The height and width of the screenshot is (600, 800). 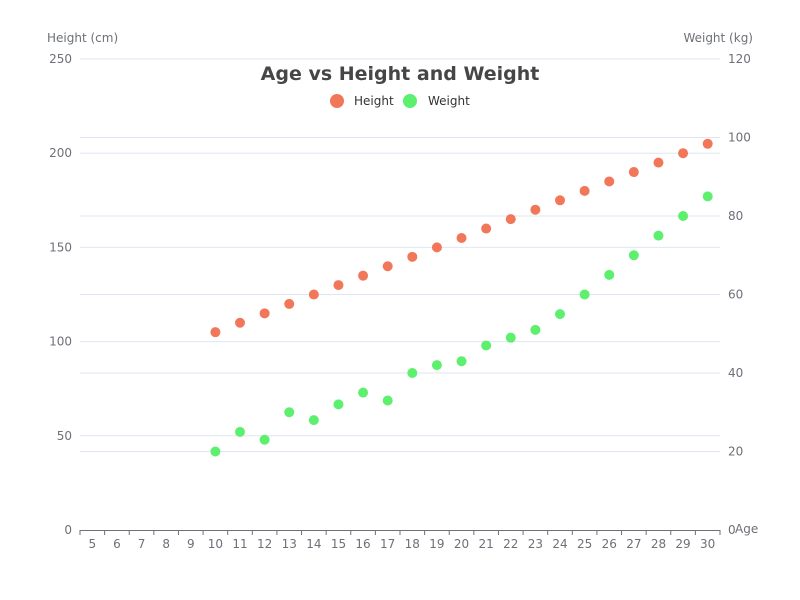 What do you see at coordinates (142, 544) in the screenshot?
I see `x-tick-label: 7` at bounding box center [142, 544].